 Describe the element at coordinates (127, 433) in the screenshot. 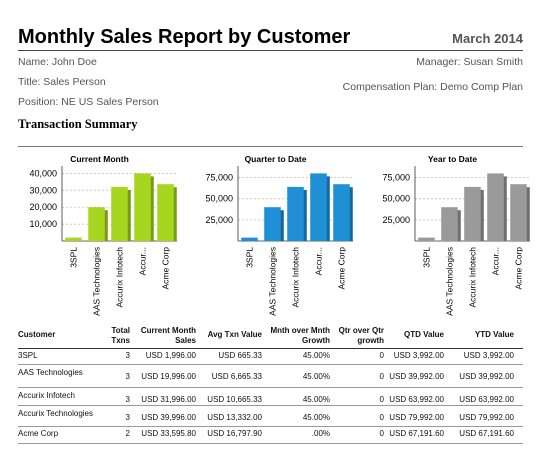

I see `table-cell: 2` at that location.